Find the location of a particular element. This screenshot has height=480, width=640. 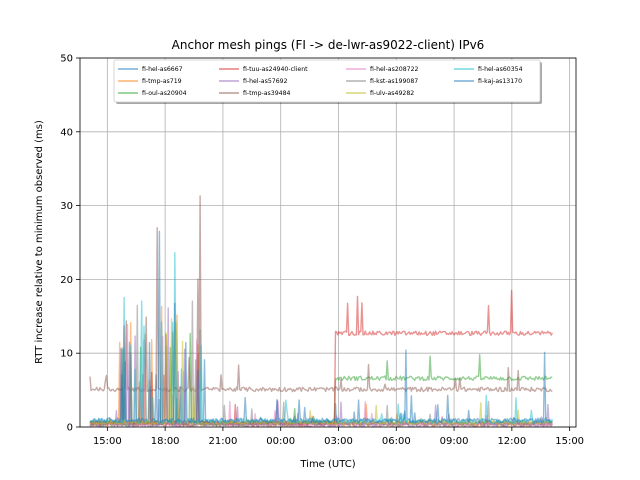

legend-label: fi-hel-as208722 is located at coordinates (394, 69).